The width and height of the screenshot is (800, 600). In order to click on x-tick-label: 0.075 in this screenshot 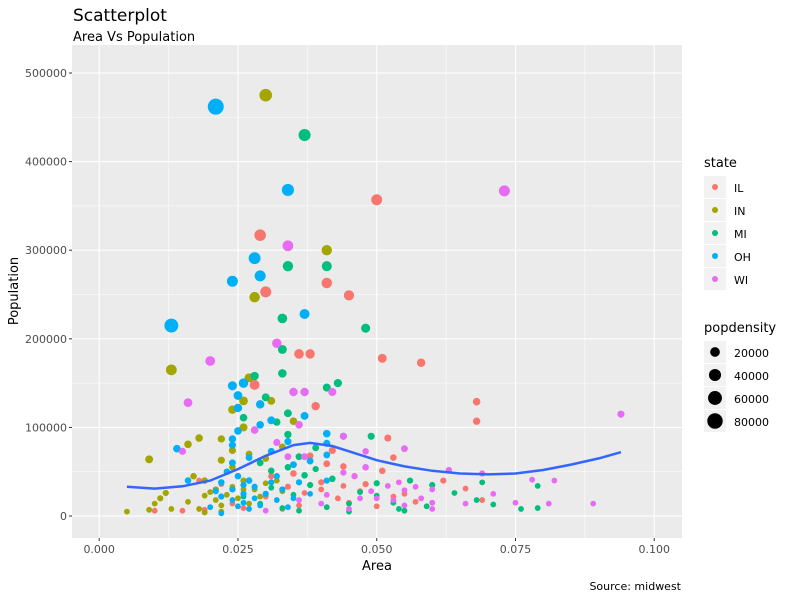, I will do `click(516, 549)`.